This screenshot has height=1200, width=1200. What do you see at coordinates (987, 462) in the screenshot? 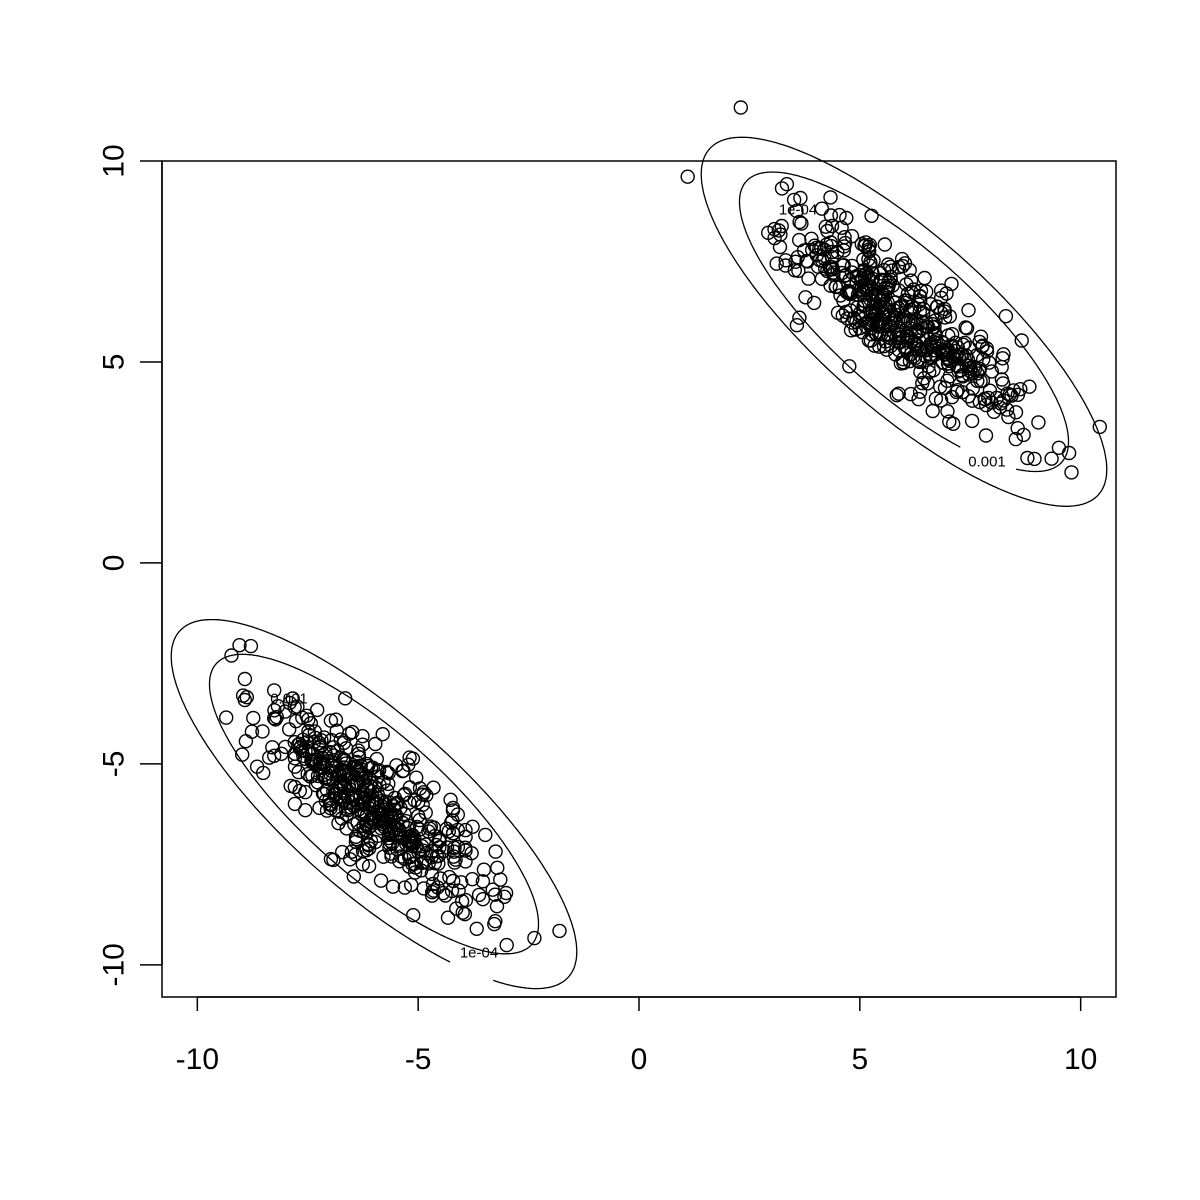
I see `contour-label: 0.001` at bounding box center [987, 462].